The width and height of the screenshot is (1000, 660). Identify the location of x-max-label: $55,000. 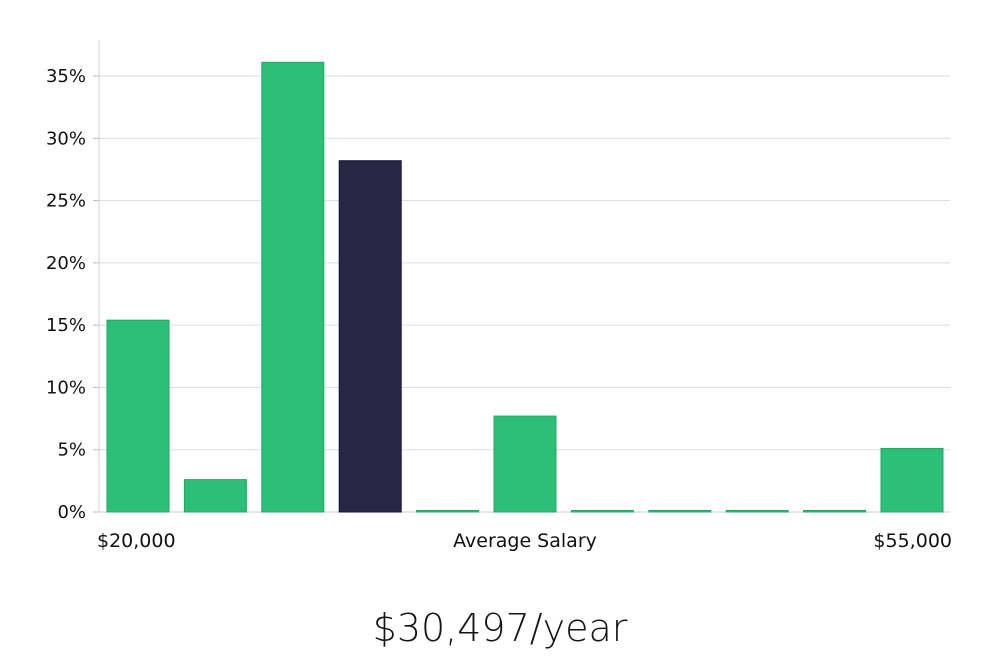
(912, 541).